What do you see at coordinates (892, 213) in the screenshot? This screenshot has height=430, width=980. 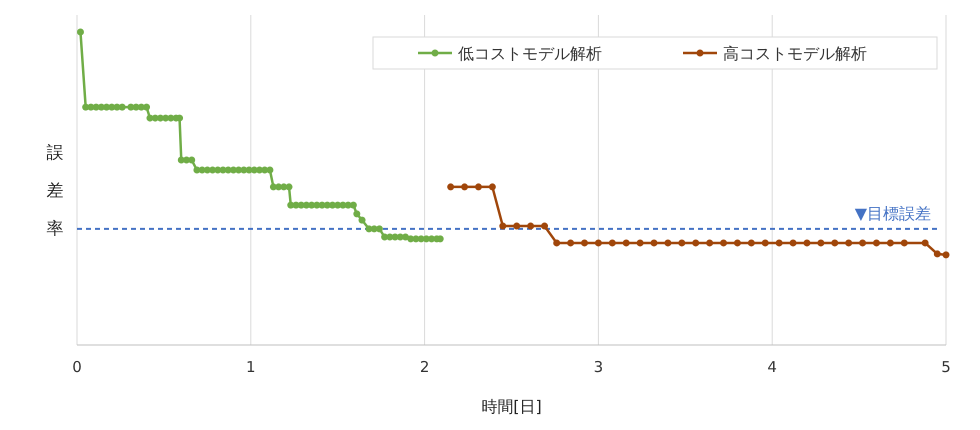 I see `ref-line-label: ▼目標誤差` at bounding box center [892, 213].